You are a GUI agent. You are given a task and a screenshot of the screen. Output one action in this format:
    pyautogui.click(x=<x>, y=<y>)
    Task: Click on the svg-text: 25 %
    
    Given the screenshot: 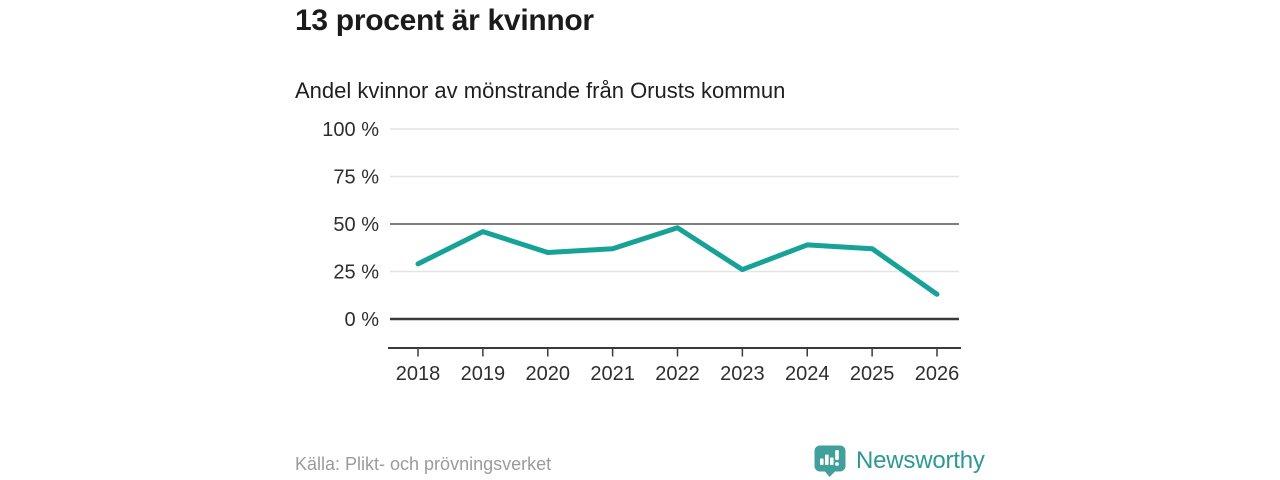 What is the action you would take?
    pyautogui.click(x=356, y=273)
    